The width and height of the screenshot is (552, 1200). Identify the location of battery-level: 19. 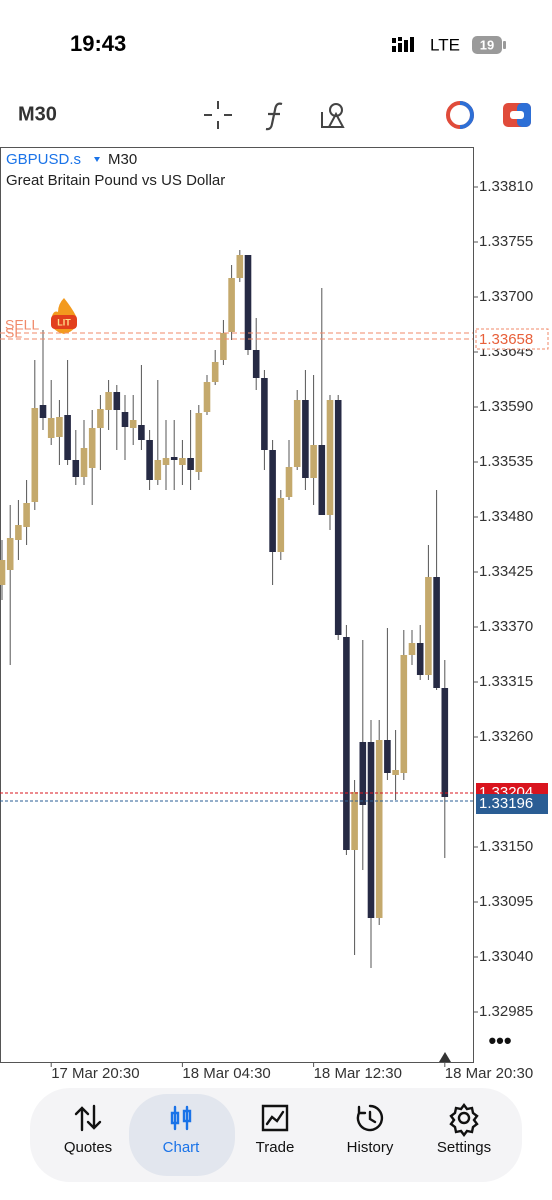
(487, 44).